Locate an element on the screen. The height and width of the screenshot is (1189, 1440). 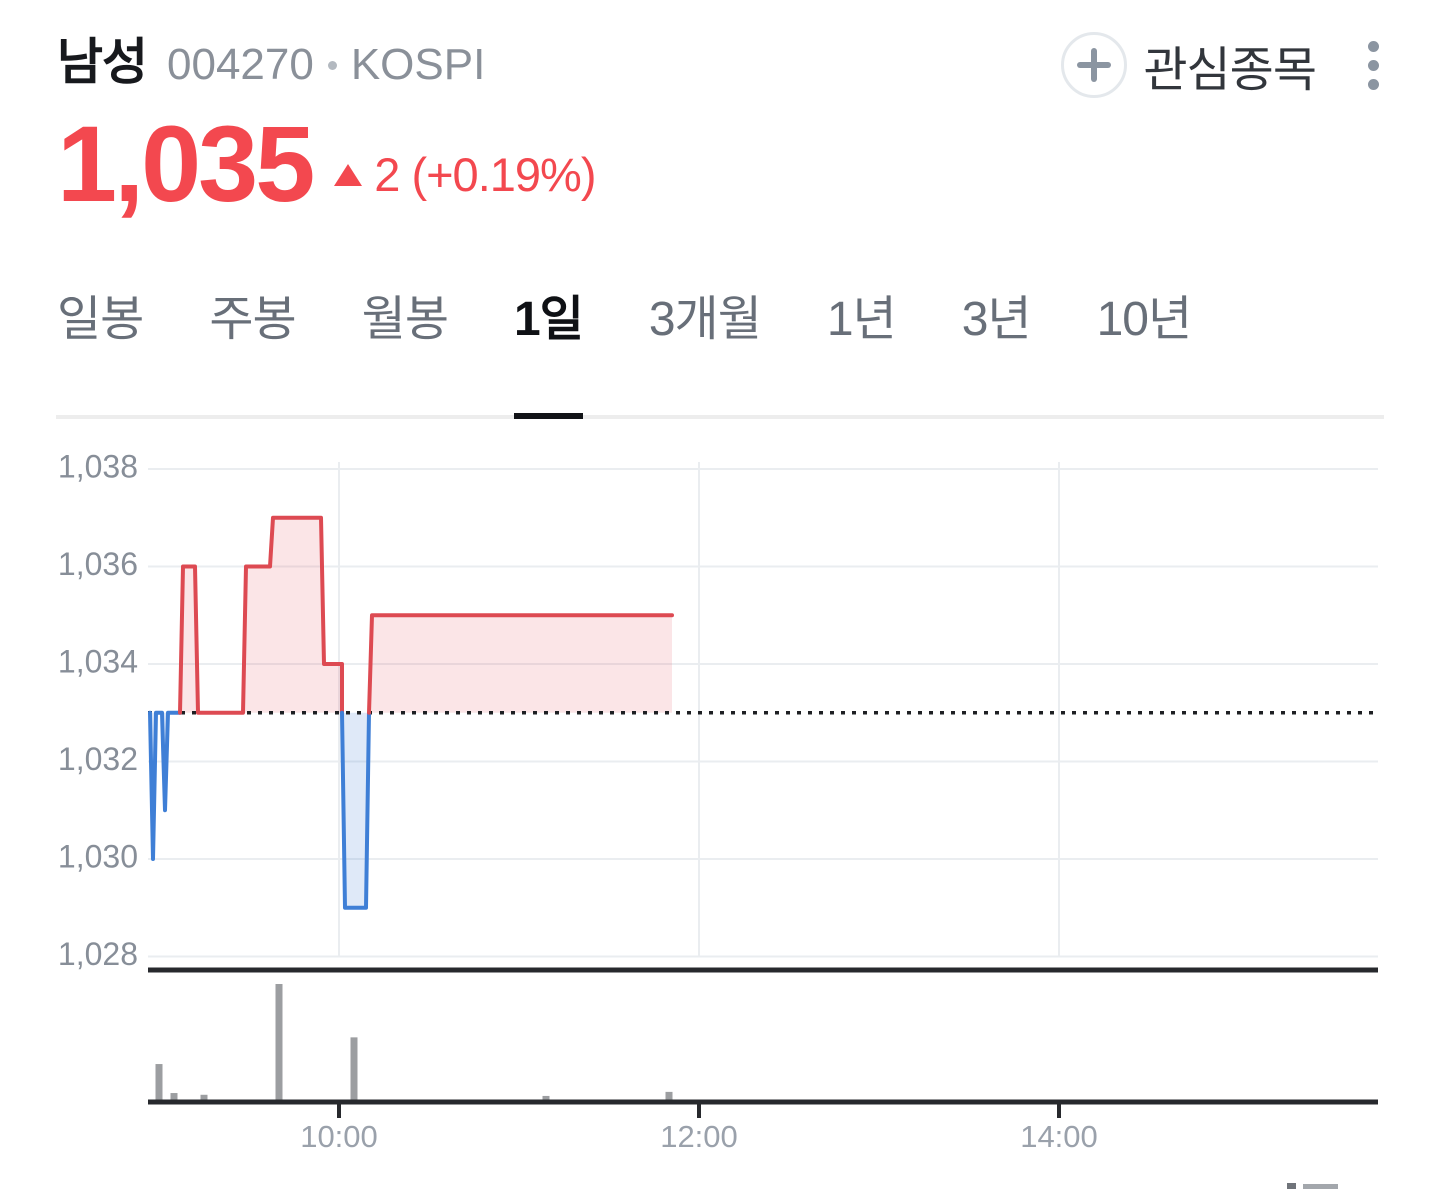
price-area-down is located at coordinates (355, 810).